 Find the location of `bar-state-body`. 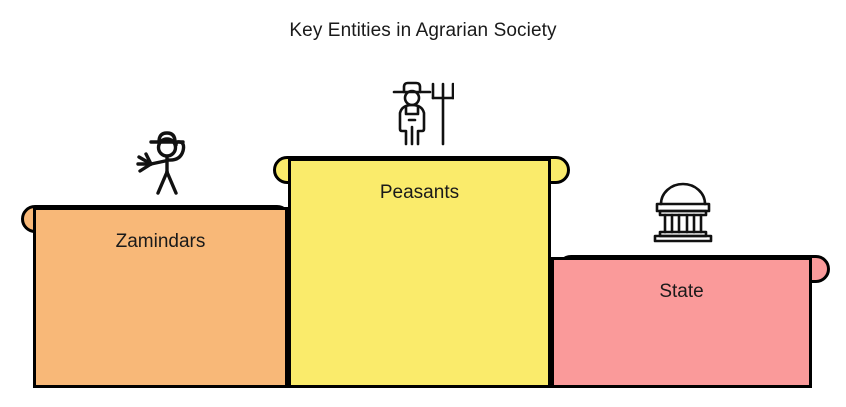

bar-state-body is located at coordinates (681, 322).